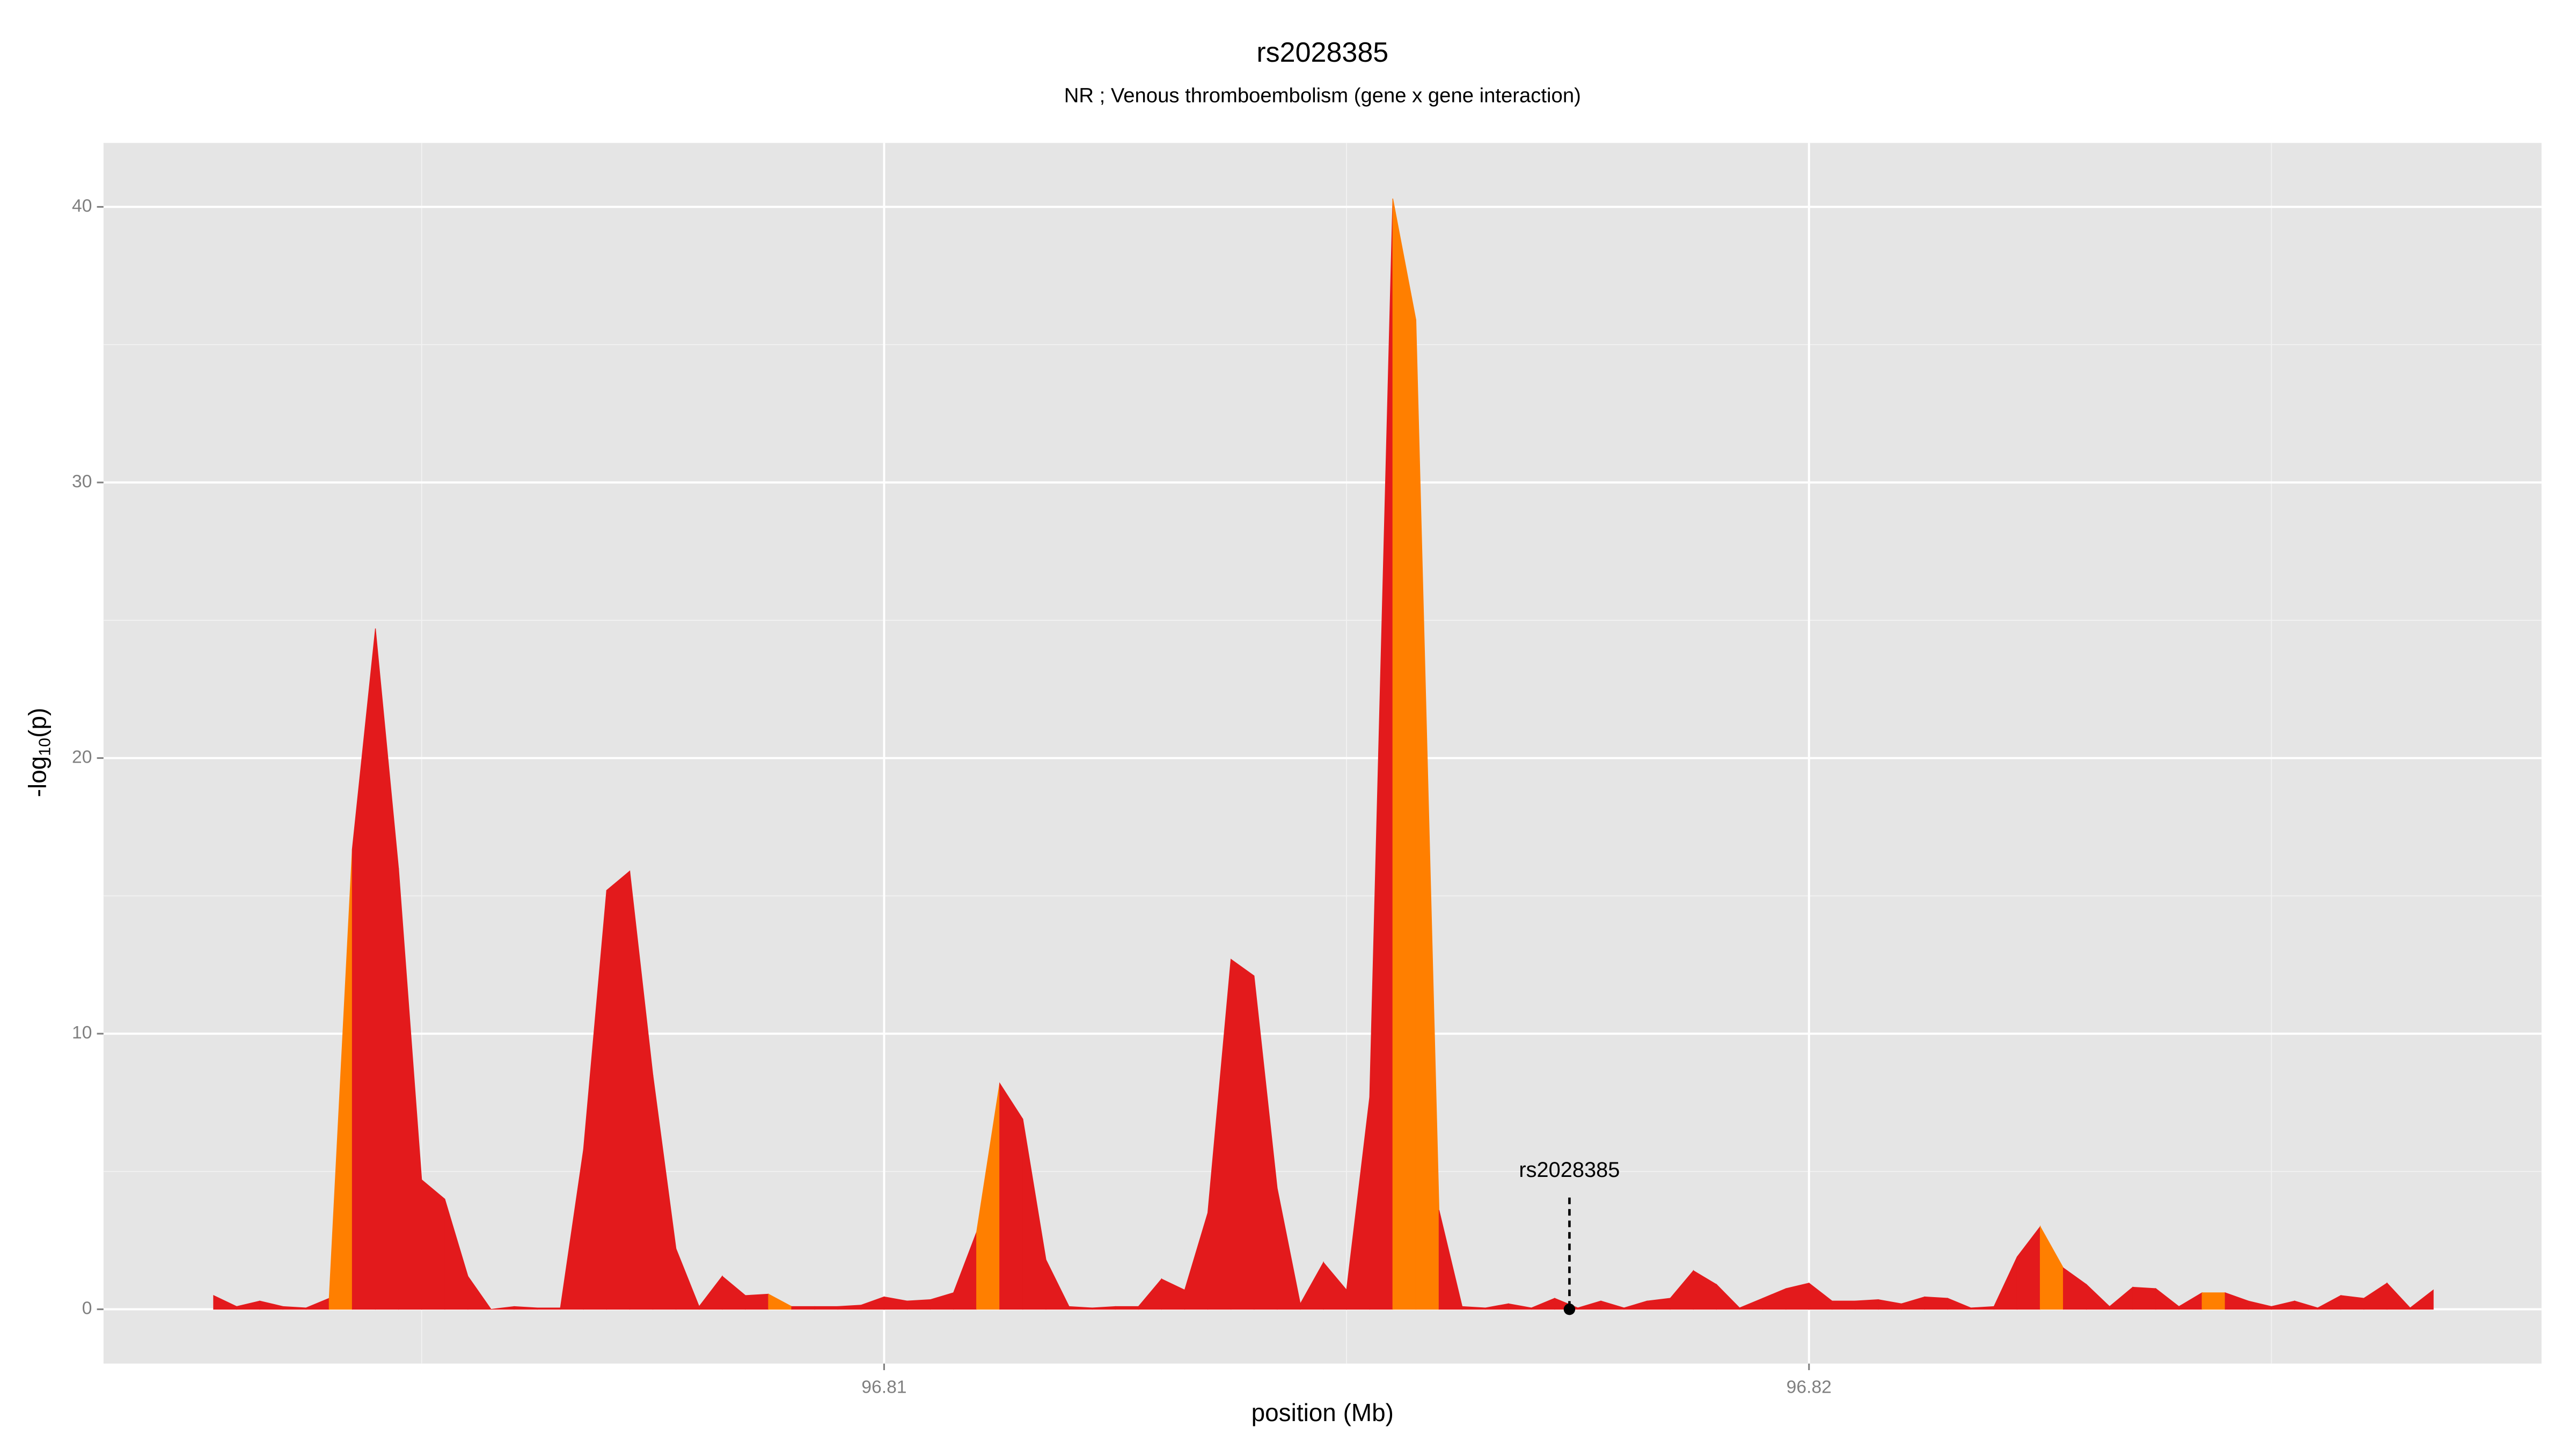 Image resolution: width=2576 pixels, height=1449 pixels. I want to click on annotation-point, so click(1569, 1309).